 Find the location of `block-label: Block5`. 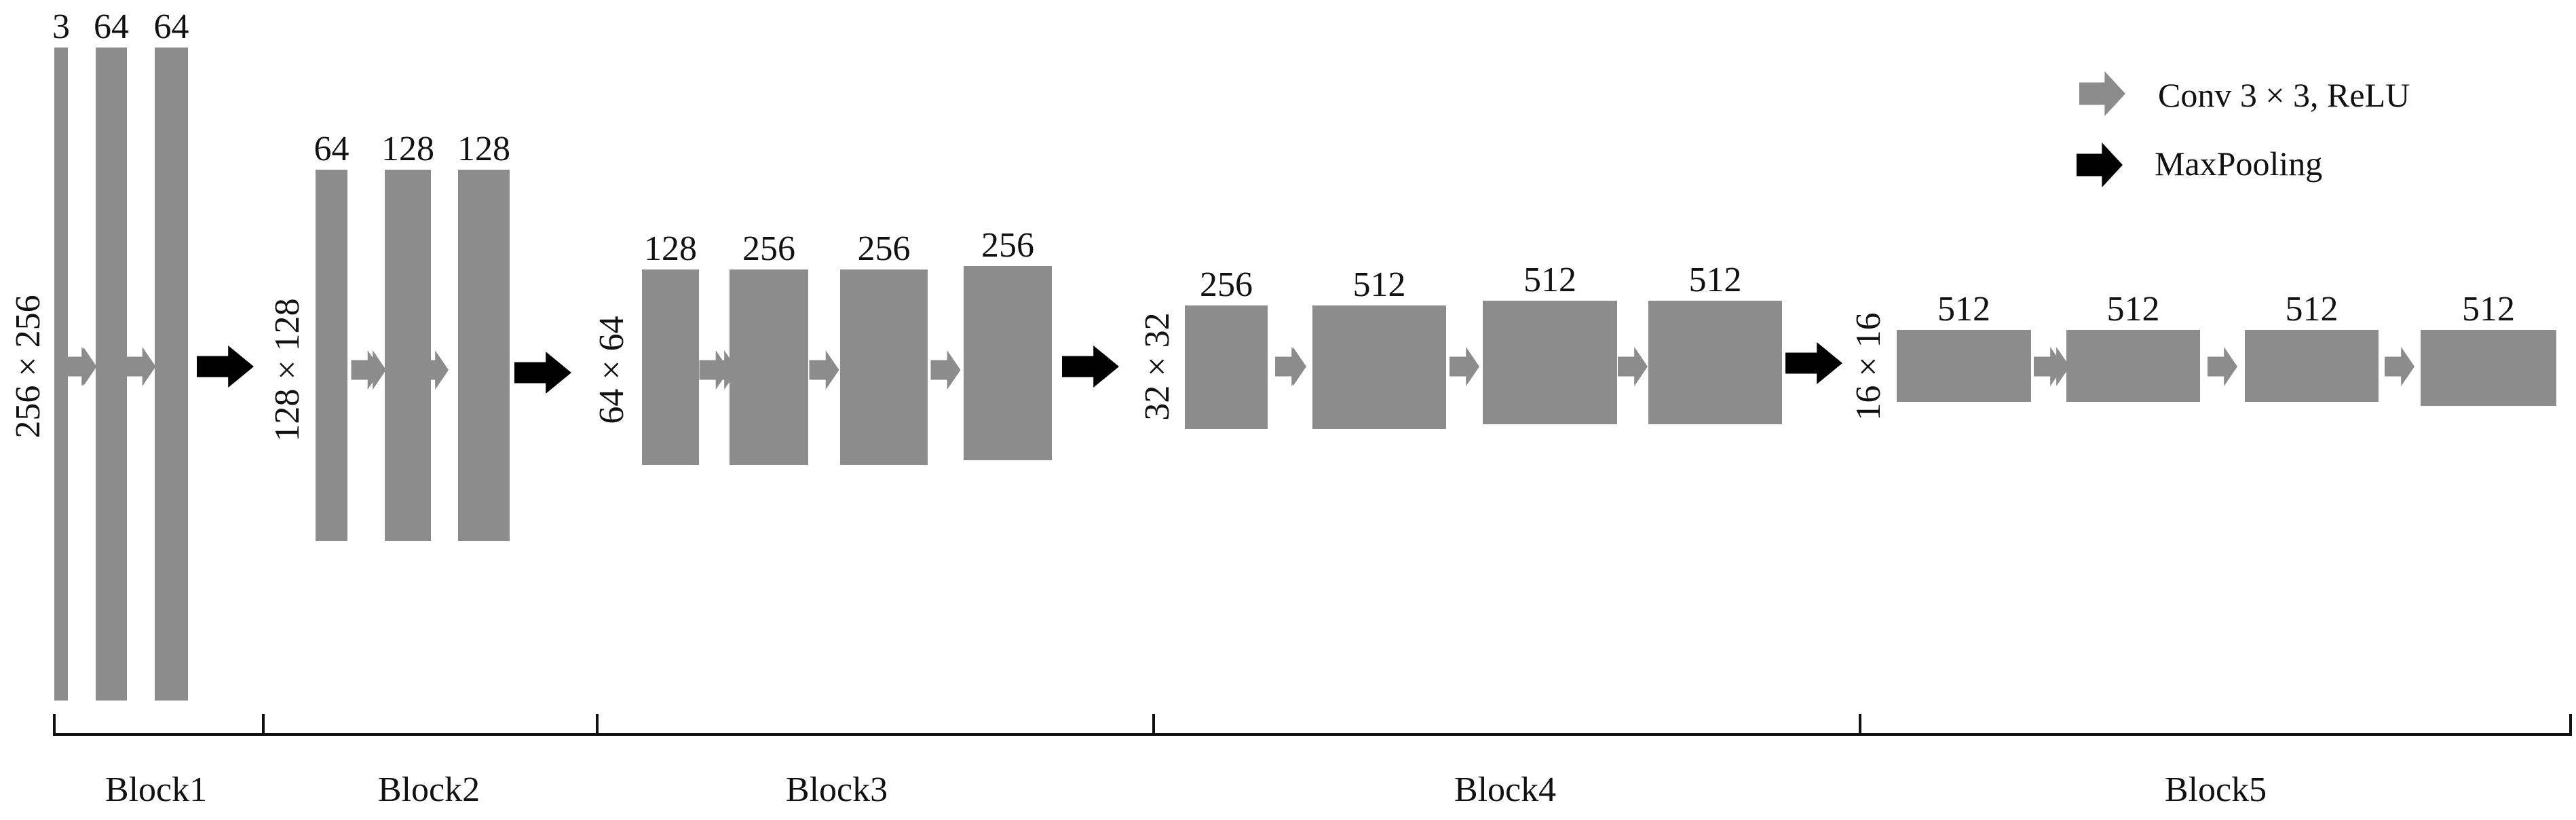

block-label: Block5 is located at coordinates (2216, 789).